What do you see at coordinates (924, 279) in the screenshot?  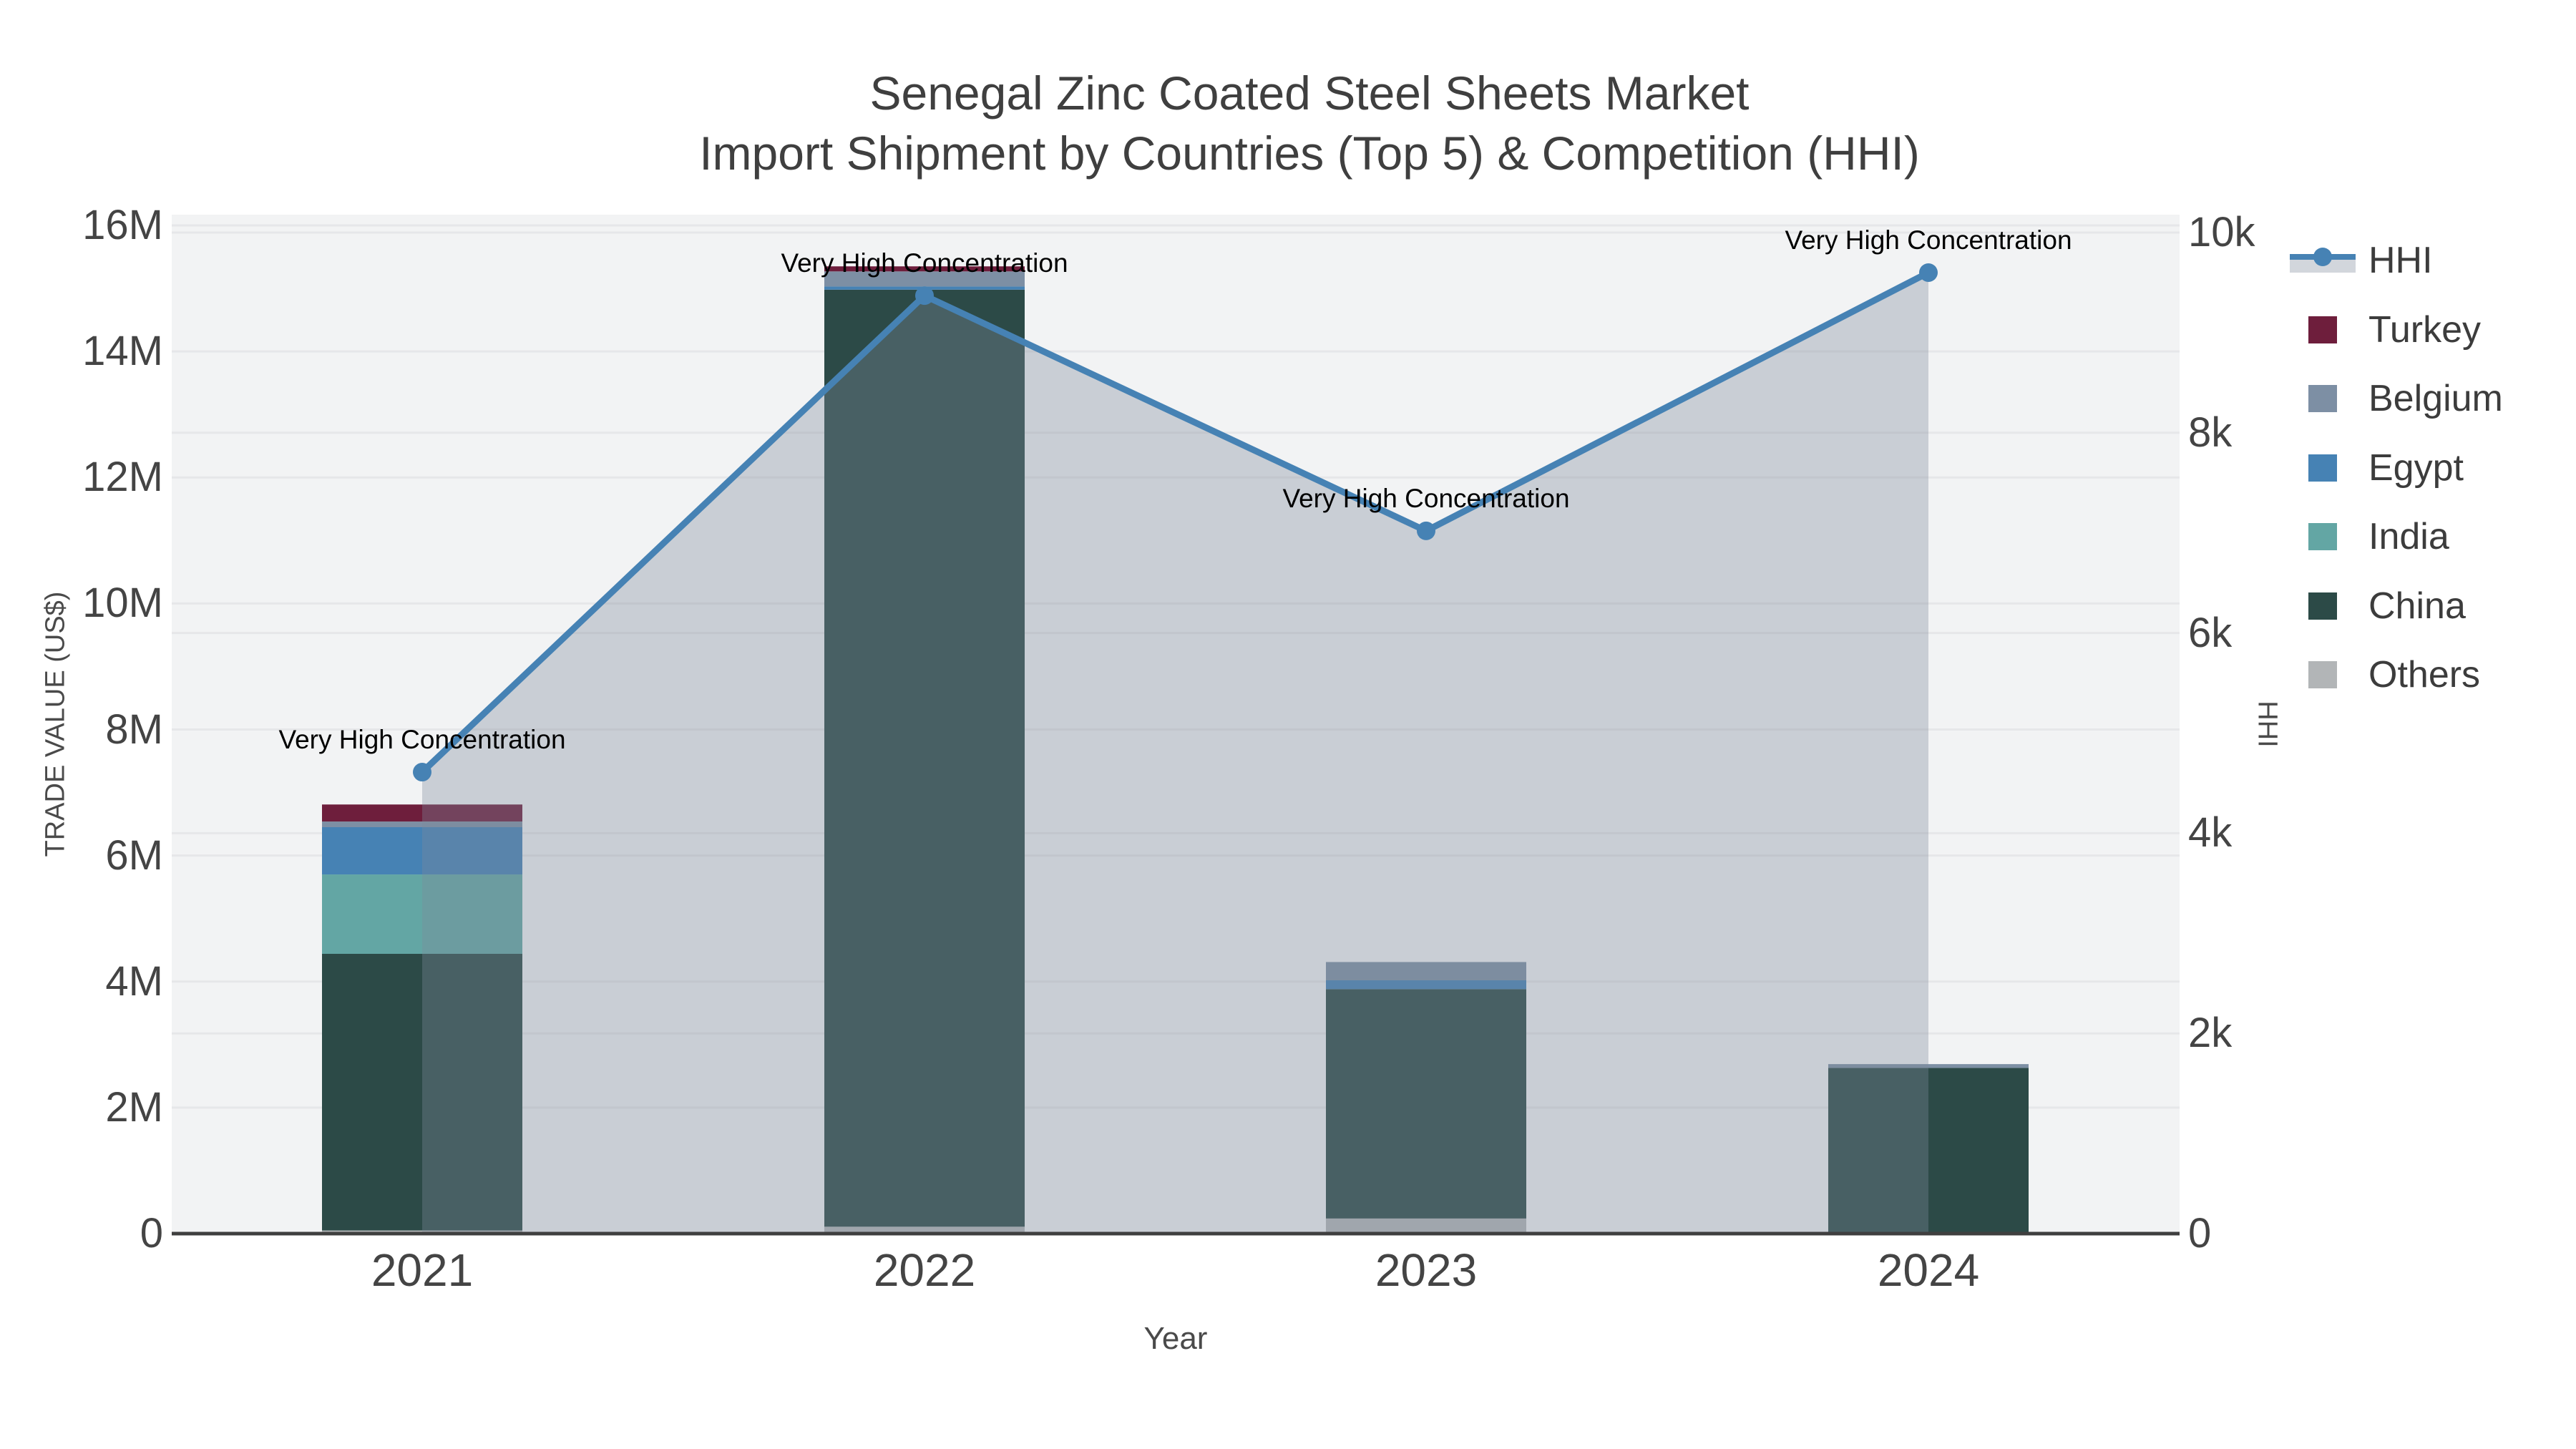 I see `bar-segment-belgium-2022` at bounding box center [924, 279].